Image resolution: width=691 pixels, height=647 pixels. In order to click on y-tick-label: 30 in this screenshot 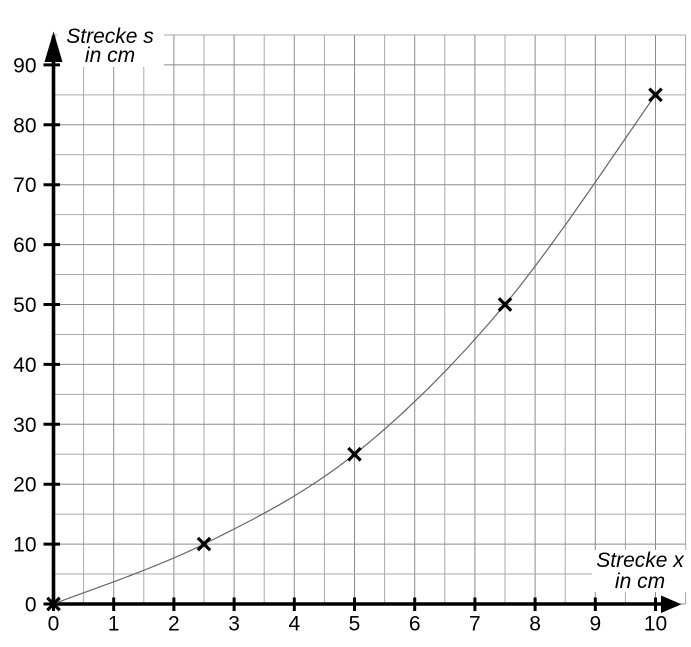, I will do `click(24, 425)`.